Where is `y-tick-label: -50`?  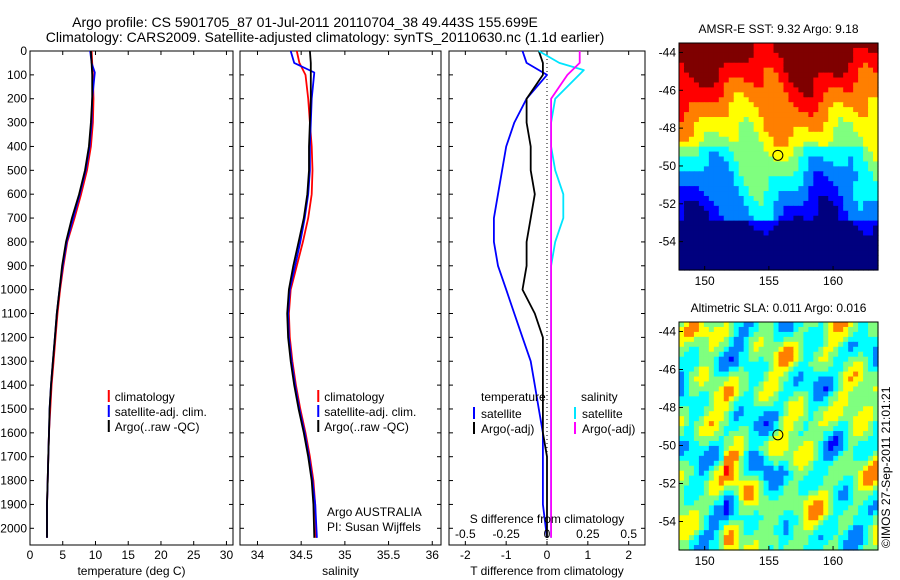
y-tick-label: -50 is located at coordinates (668, 446).